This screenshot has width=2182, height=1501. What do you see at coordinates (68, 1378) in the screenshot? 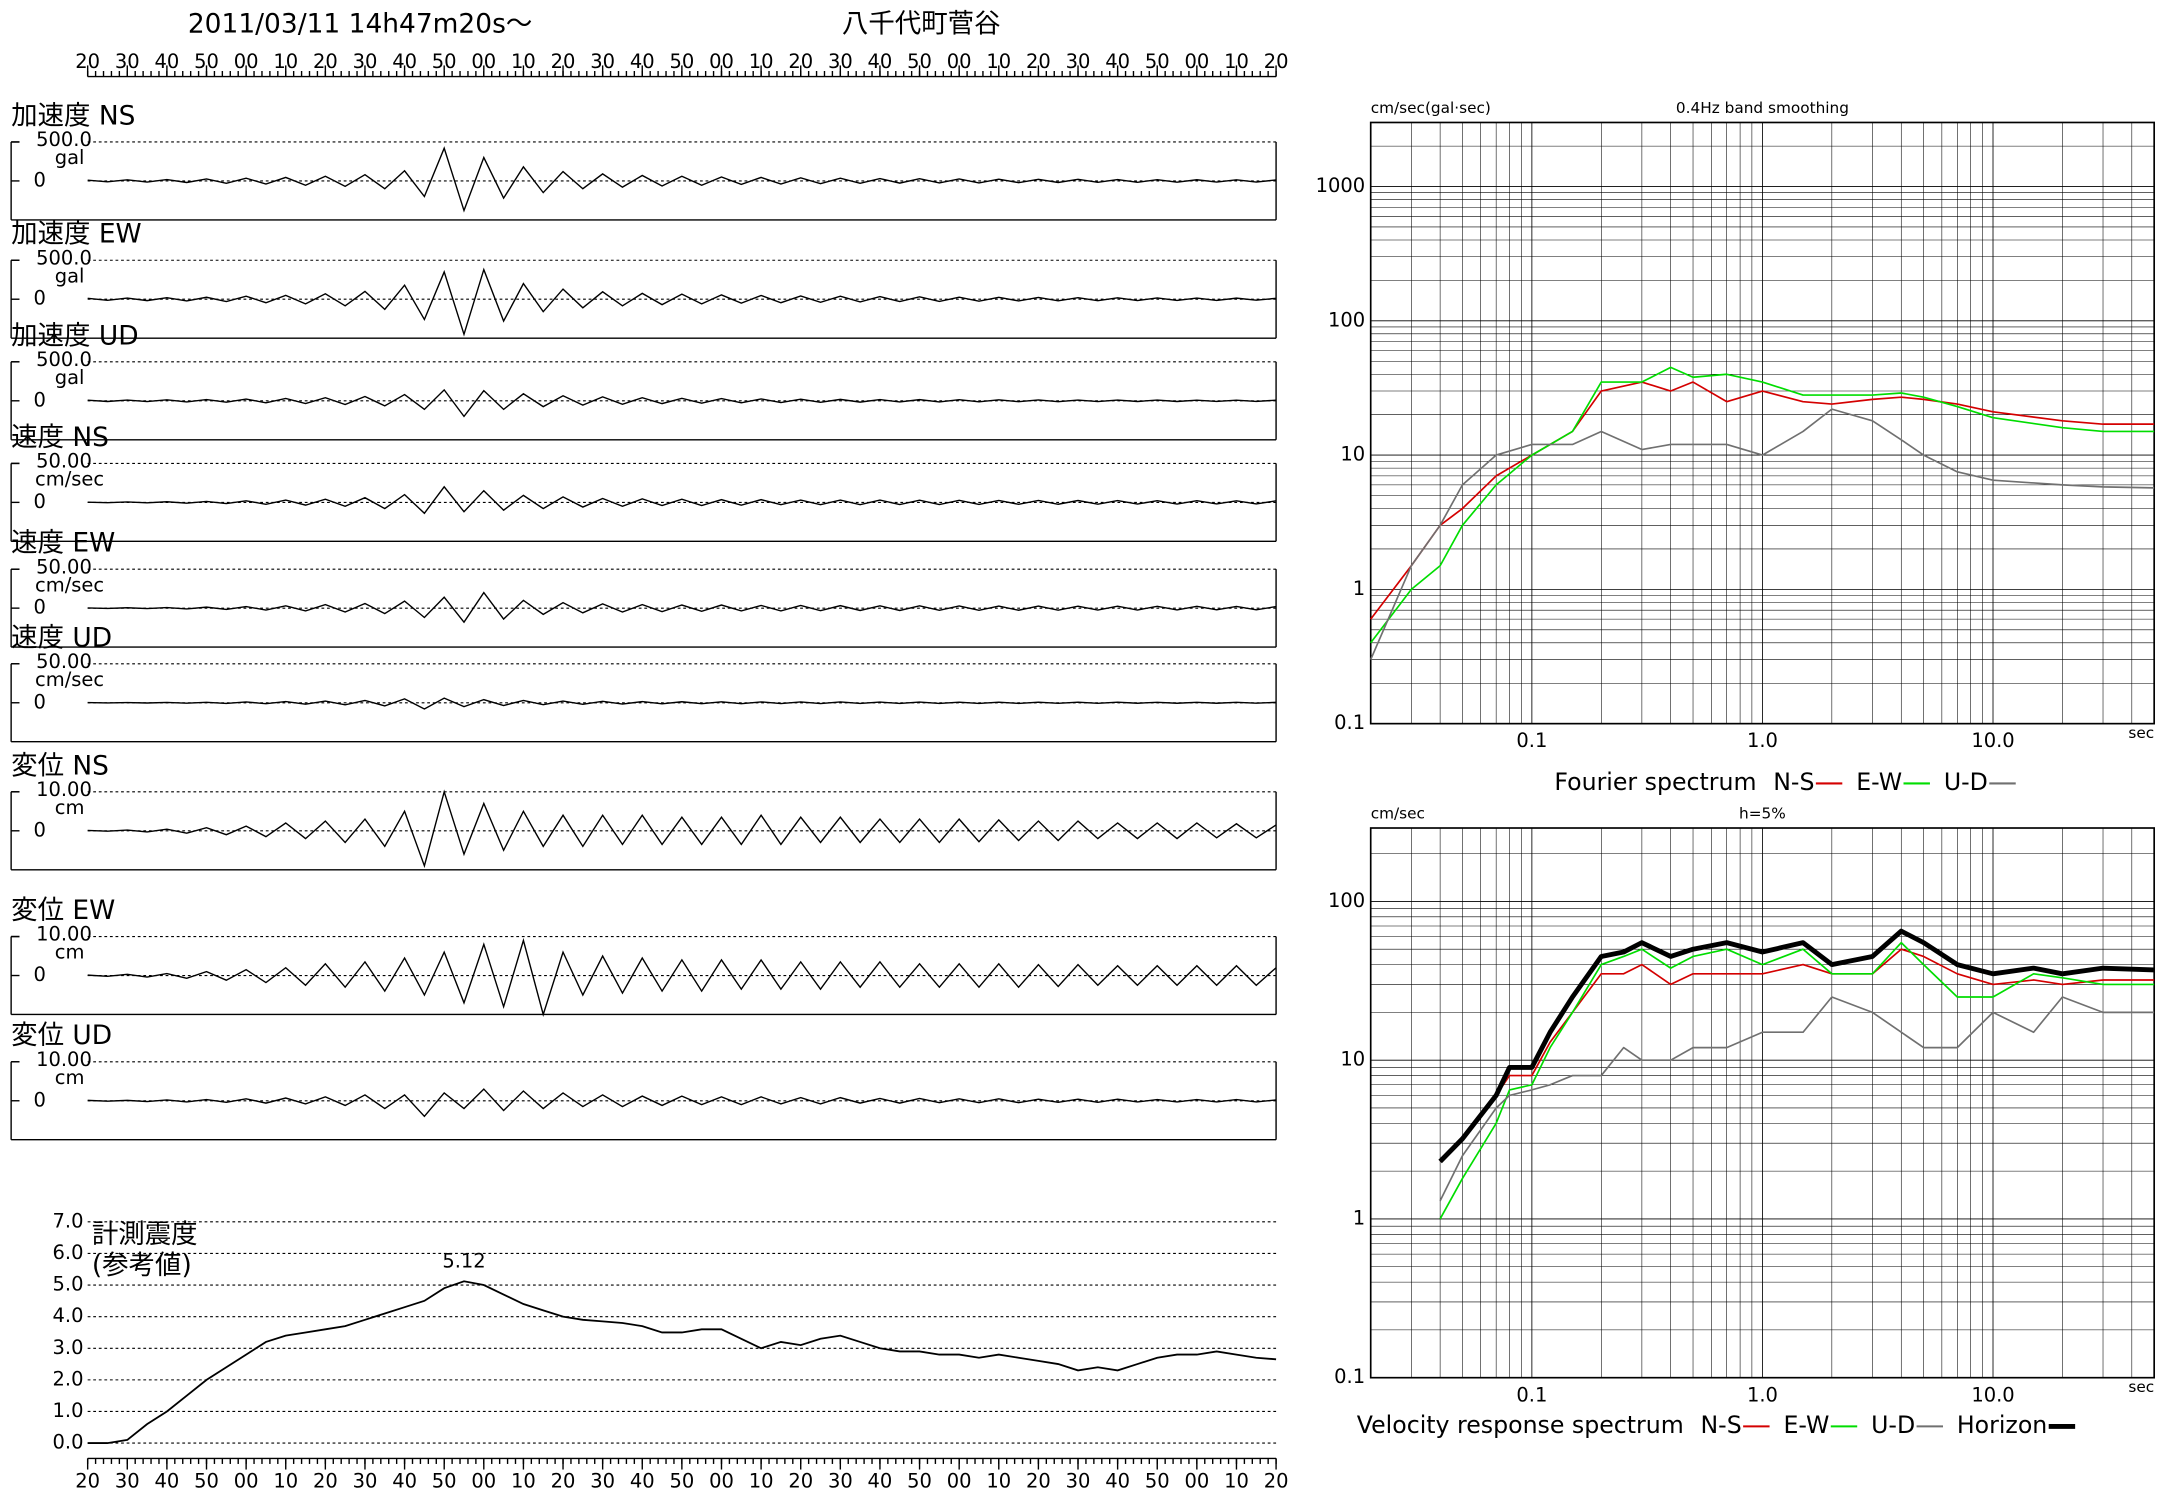
I see `y-tick-label: 2.0` at bounding box center [68, 1378].